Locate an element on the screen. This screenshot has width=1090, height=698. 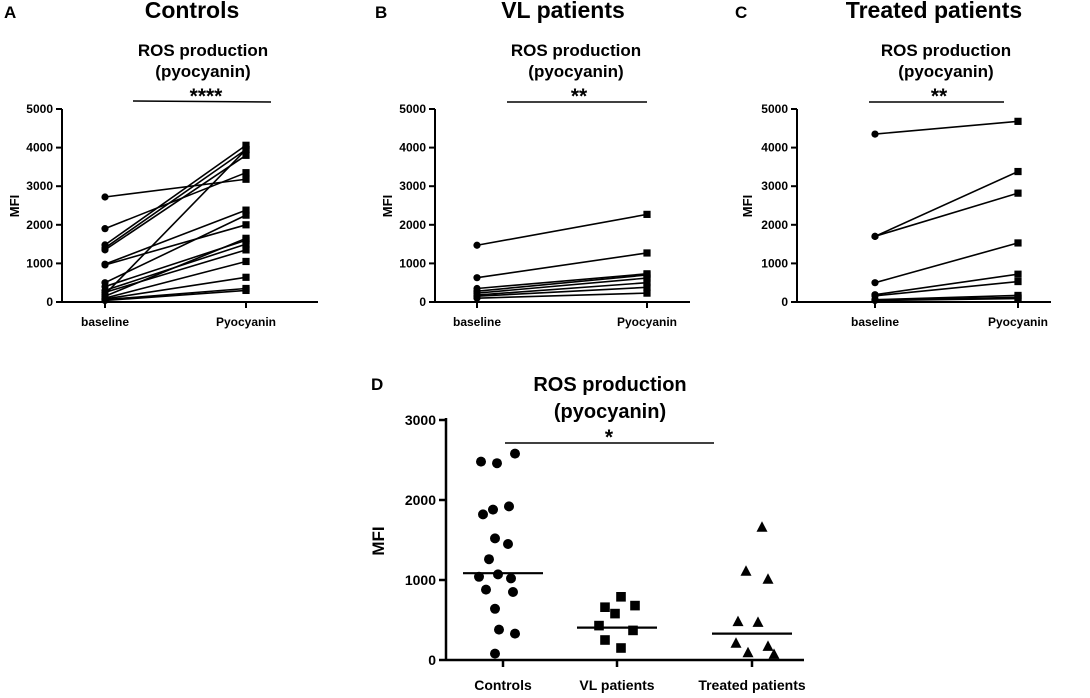
panel-c-significance-label: ** is located at coordinates (939, 96).